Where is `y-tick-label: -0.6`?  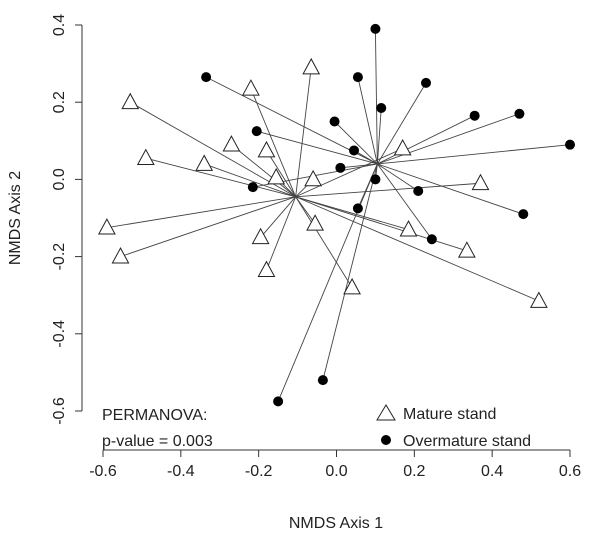 y-tick-label: -0.6 is located at coordinates (59, 411).